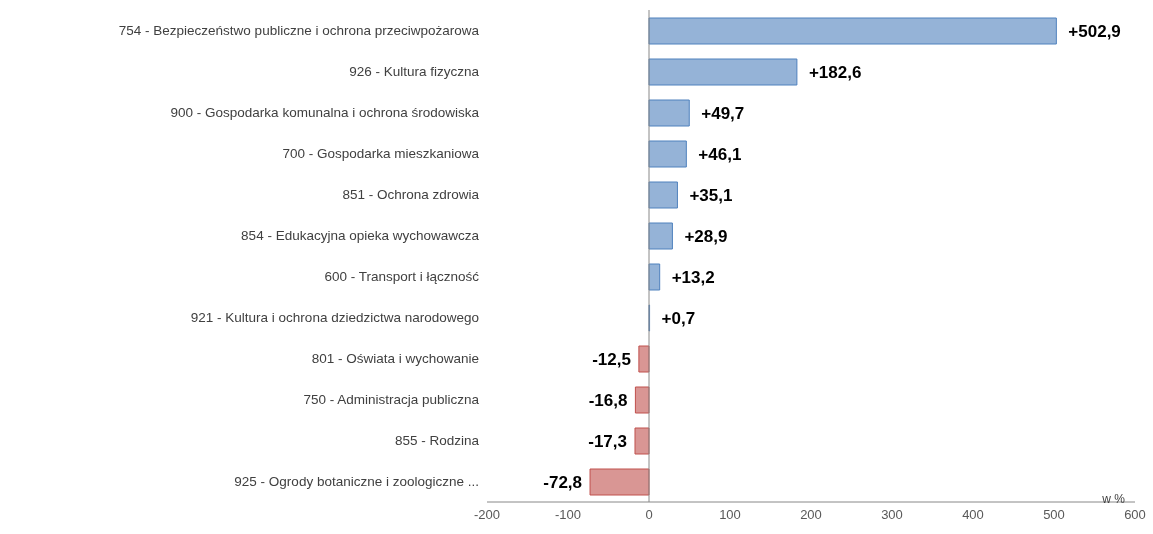 This screenshot has width=1153, height=534. I want to click on data-label: -16,8, so click(608, 400).